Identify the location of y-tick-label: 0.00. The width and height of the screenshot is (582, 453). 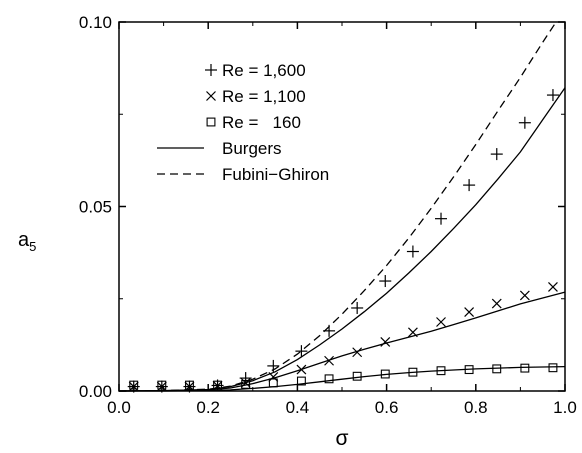
(95, 391).